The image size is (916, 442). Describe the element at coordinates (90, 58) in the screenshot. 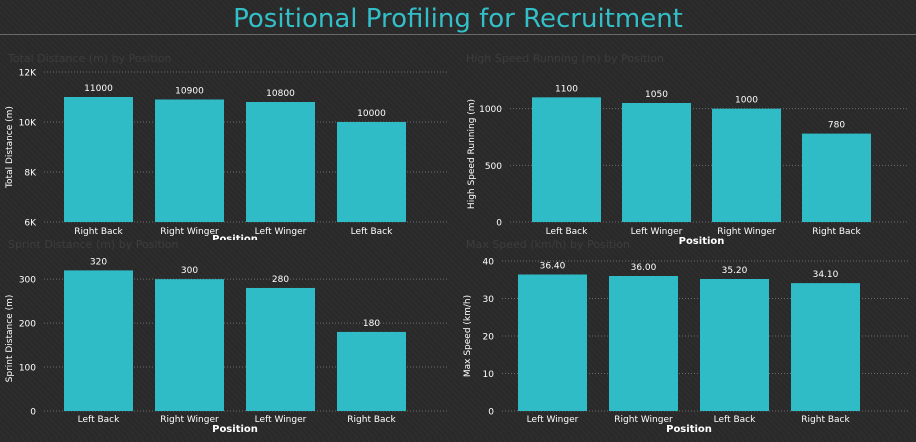

I see `total-distance-panel-title: Total Distance (m) by Position` at that location.